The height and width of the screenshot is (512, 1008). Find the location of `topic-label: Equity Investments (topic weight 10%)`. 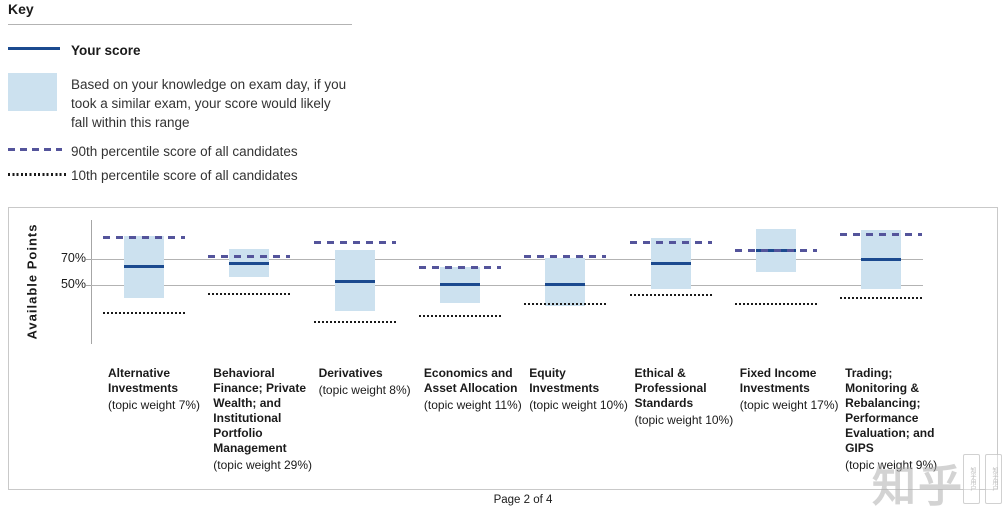

topic-label: Equity Investments (topic weight 10%) is located at coordinates (578, 389).